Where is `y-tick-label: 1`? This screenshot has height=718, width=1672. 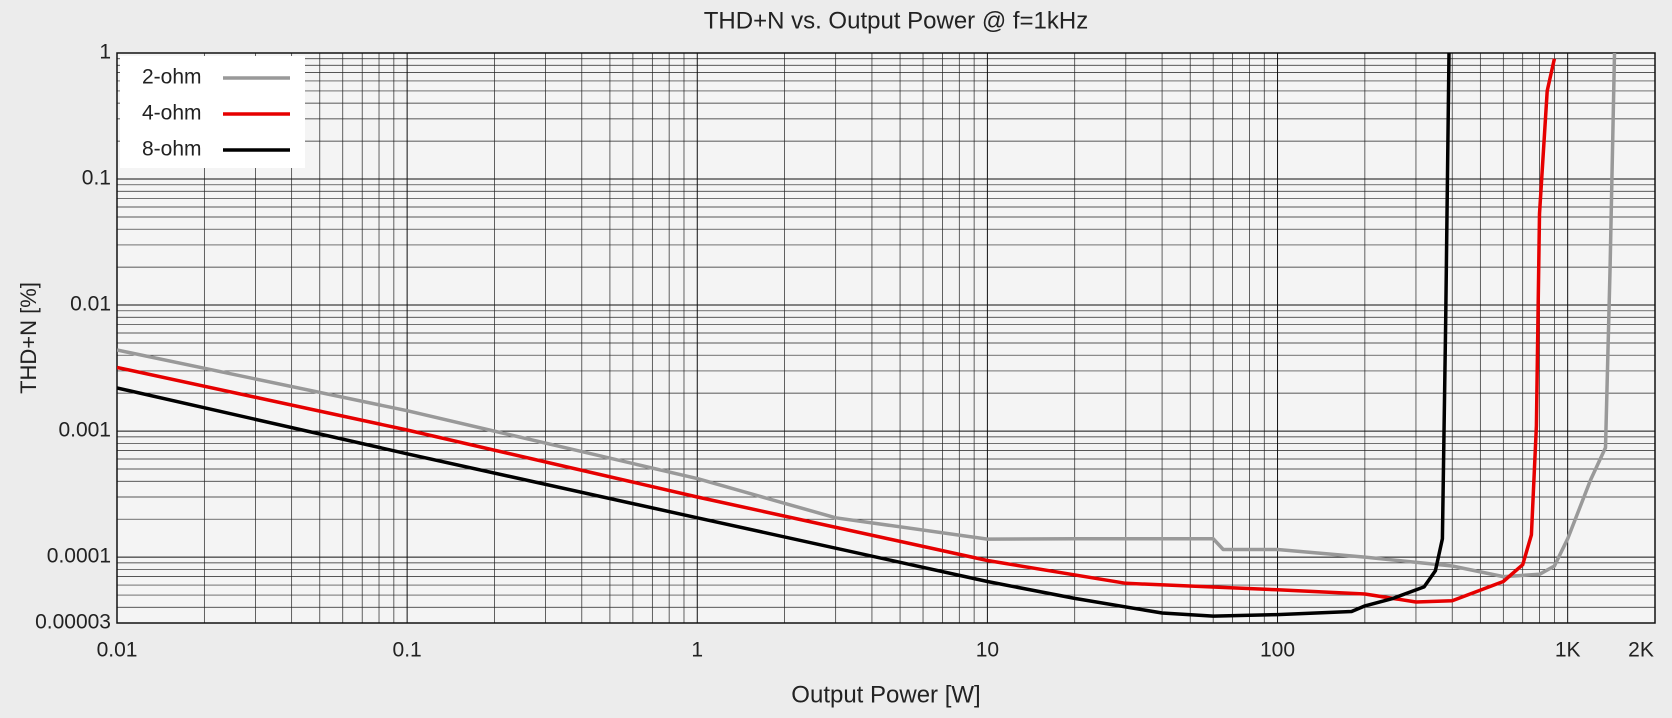 y-tick-label: 1 is located at coordinates (105, 52).